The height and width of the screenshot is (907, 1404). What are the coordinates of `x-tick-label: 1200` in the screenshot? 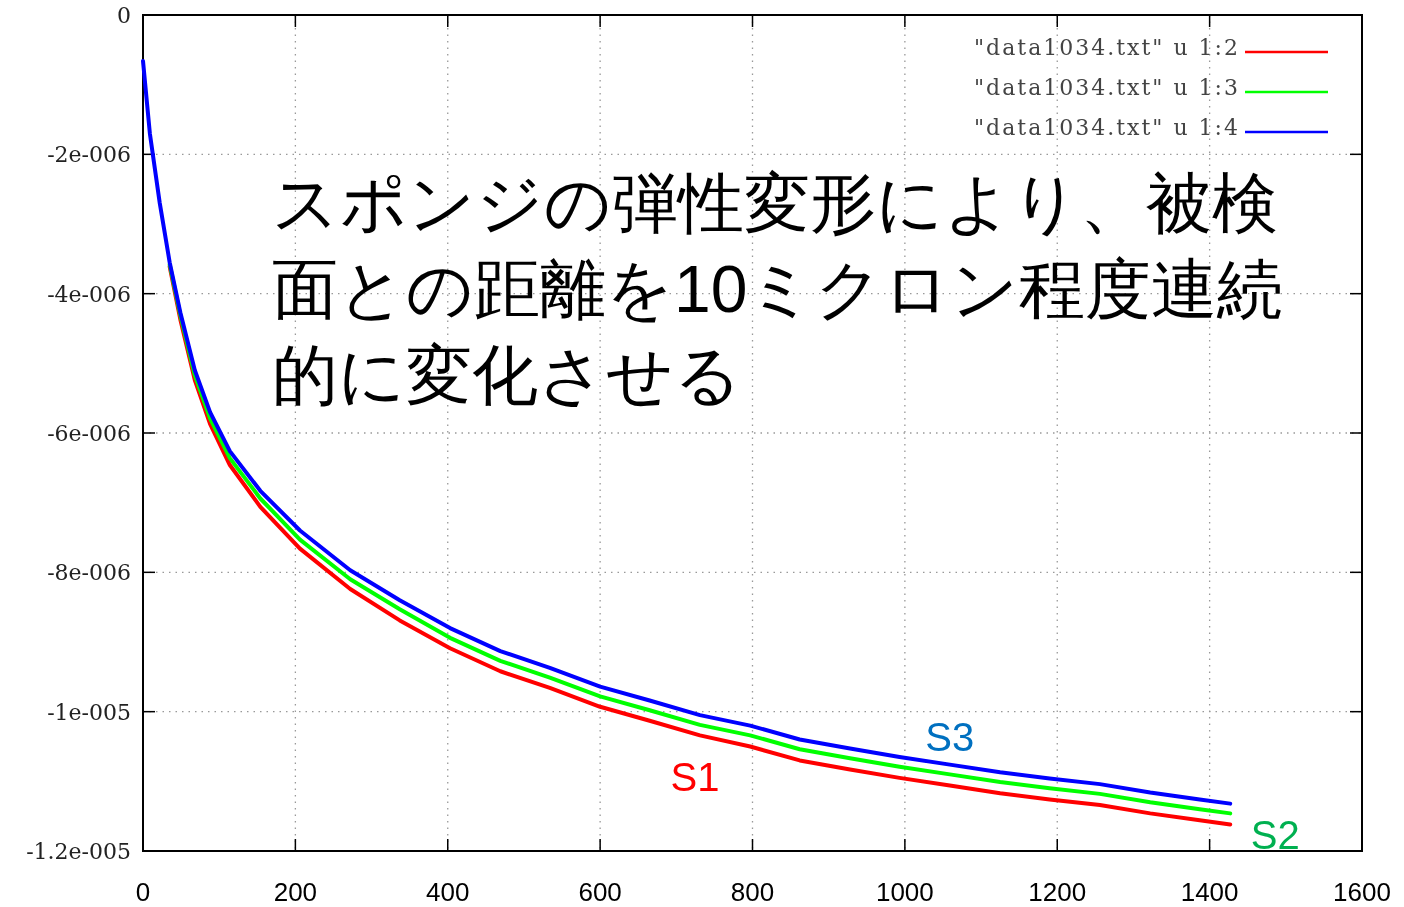 It's located at (1057, 892).